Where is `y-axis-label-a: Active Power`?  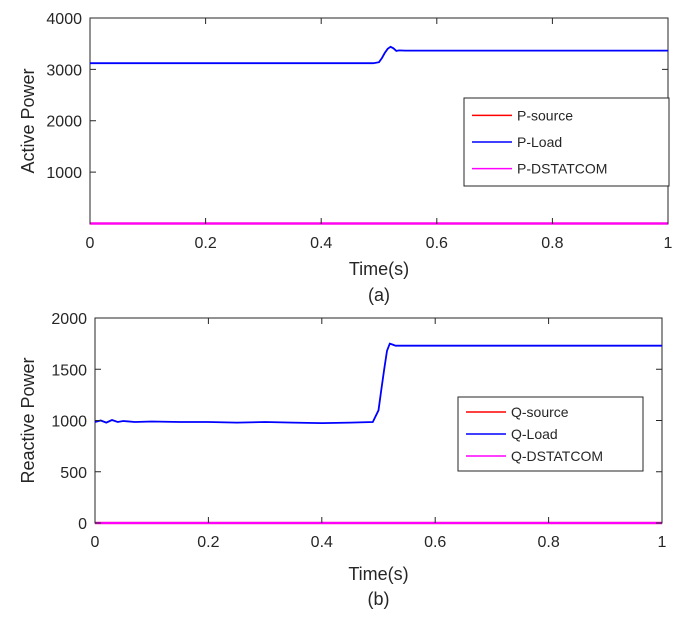 y-axis-label-a: Active Power is located at coordinates (28, 120).